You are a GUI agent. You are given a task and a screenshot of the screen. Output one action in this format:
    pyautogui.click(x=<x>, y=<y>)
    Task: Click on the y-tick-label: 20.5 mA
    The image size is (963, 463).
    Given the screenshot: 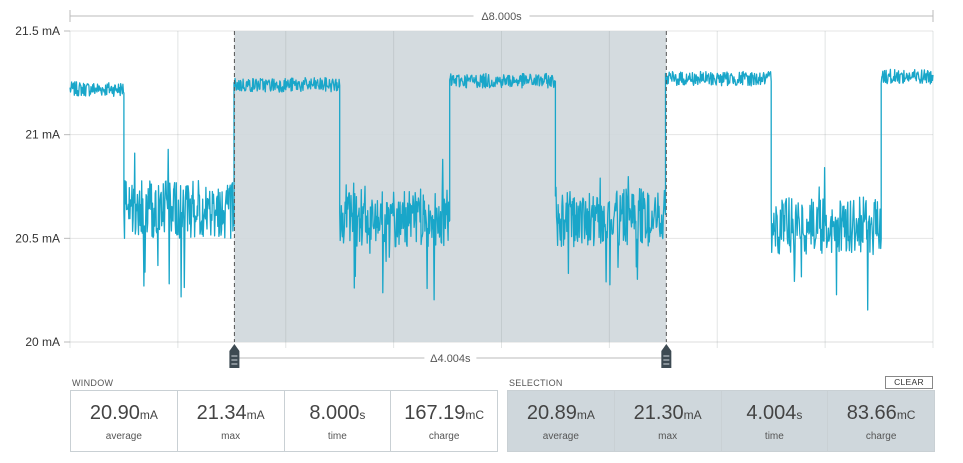 What is the action you would take?
    pyautogui.click(x=37, y=238)
    